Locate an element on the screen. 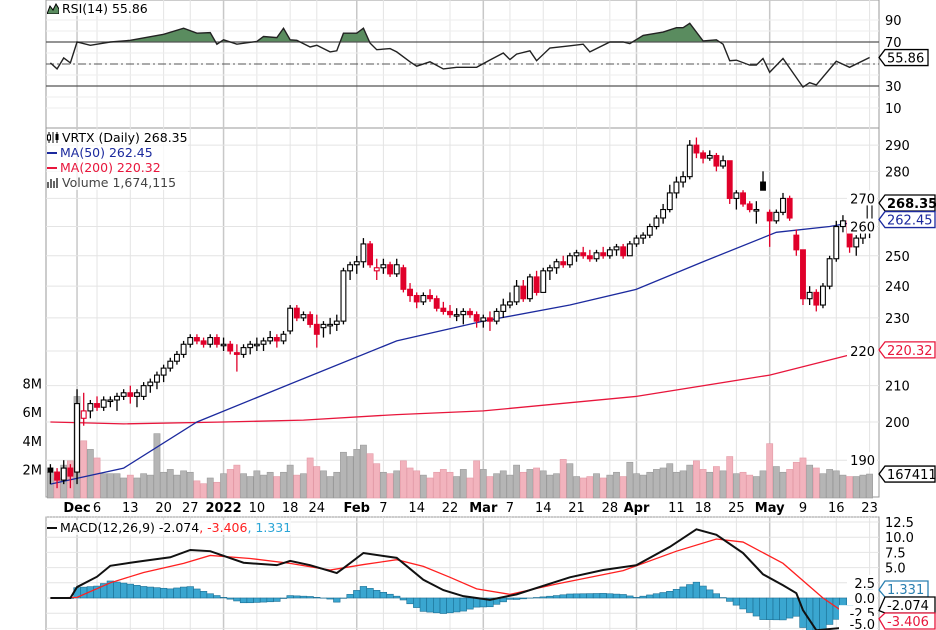 Image resolution: width=936 pixels, height=630 pixels. price-tick-label-backing is located at coordinates (862, 350).